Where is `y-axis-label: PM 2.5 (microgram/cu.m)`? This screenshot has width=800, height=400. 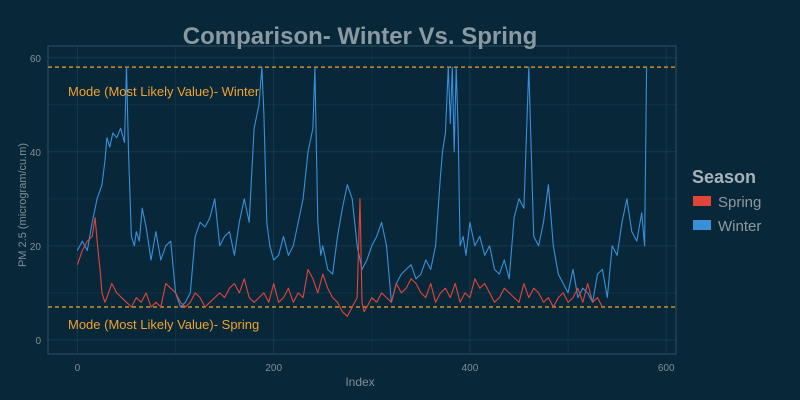 y-axis-label: PM 2.5 (microgram/cu.m) is located at coordinates (23, 205).